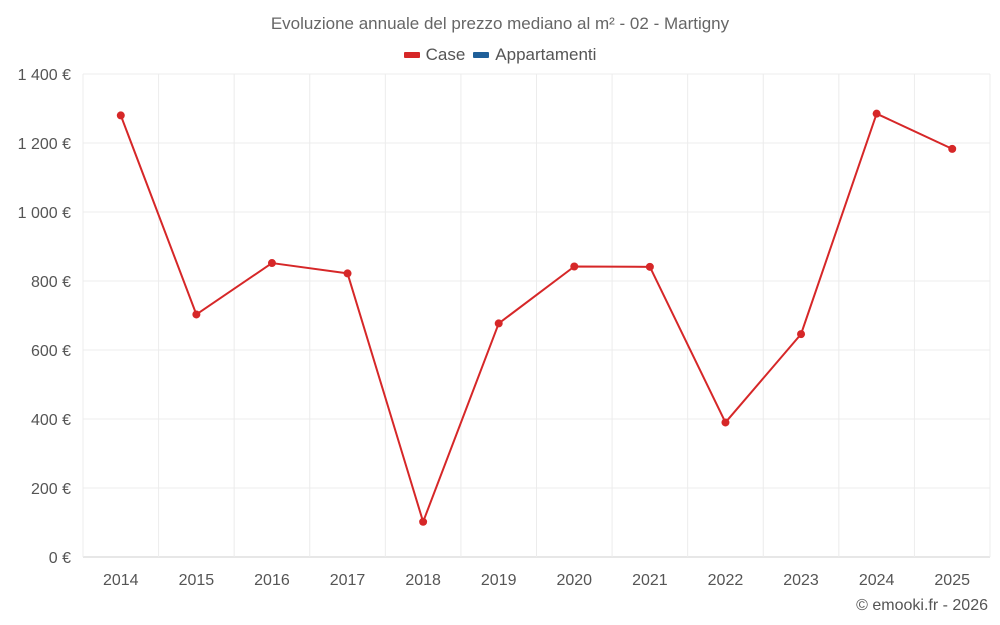 This screenshot has height=625, width=1000. I want to click on y-tick-label: 1 000 €, so click(44, 213).